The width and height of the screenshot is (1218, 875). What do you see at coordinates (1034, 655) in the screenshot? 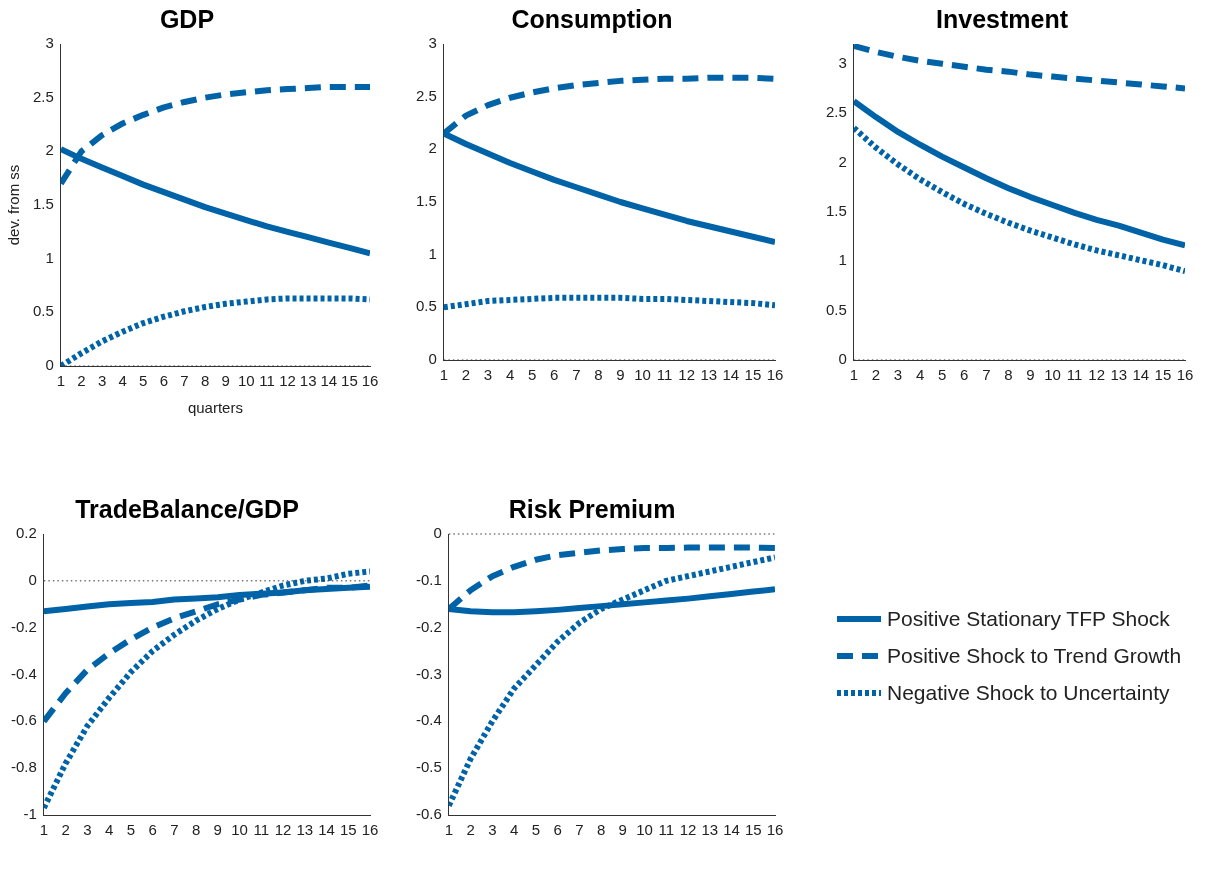
I see `legend-label: Positive Shock to Trend Growth` at bounding box center [1034, 655].